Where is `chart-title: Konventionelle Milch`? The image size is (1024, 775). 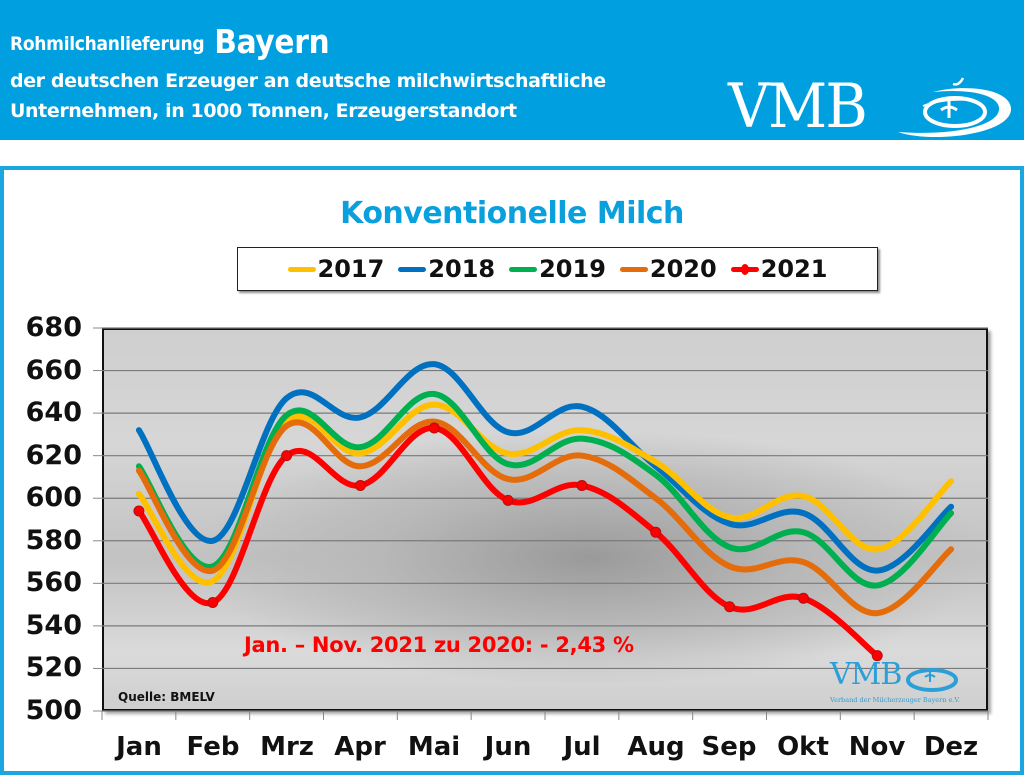 chart-title: Konventionelle Milch is located at coordinates (512, 213).